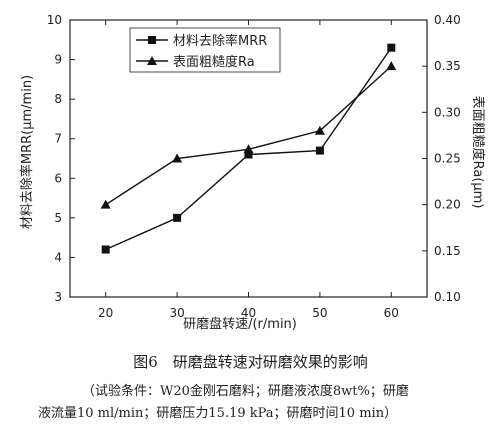 This screenshot has height=433, width=501. What do you see at coordinates (58, 297) in the screenshot?
I see `y-left-tick-label: 3` at bounding box center [58, 297].